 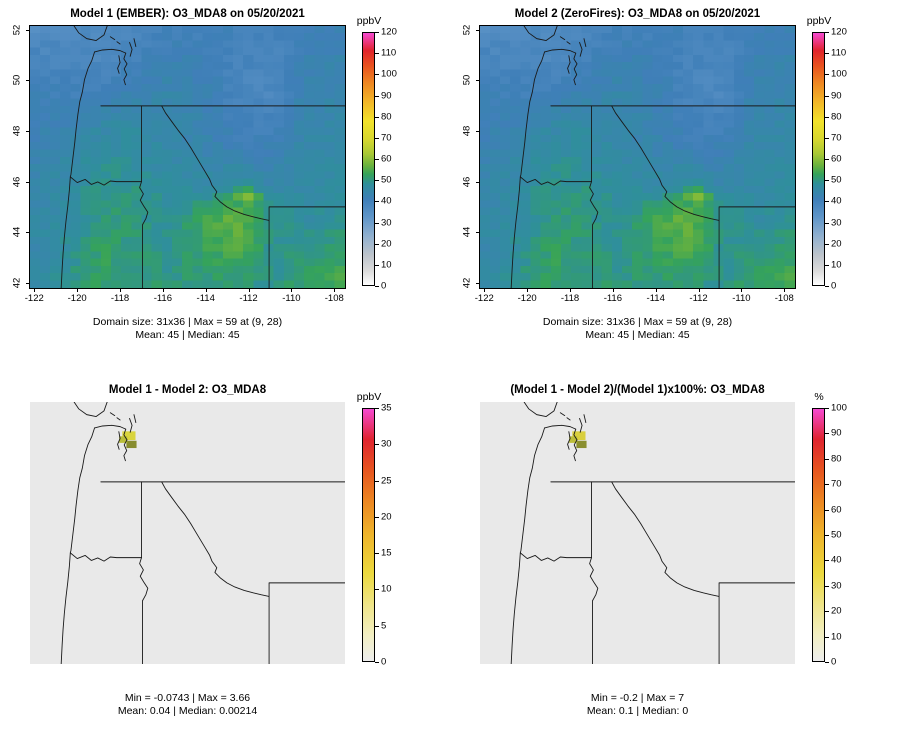 What do you see at coordinates (386, 517) in the screenshot?
I see `colorbar-tick-label: 20` at bounding box center [386, 517].